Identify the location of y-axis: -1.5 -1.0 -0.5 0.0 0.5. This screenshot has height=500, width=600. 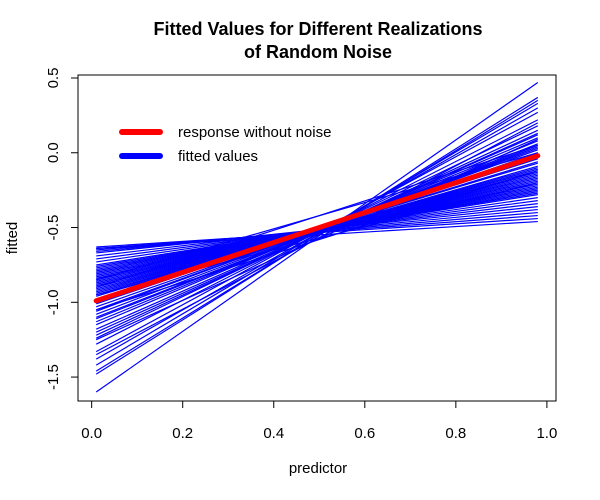
(62, 229).